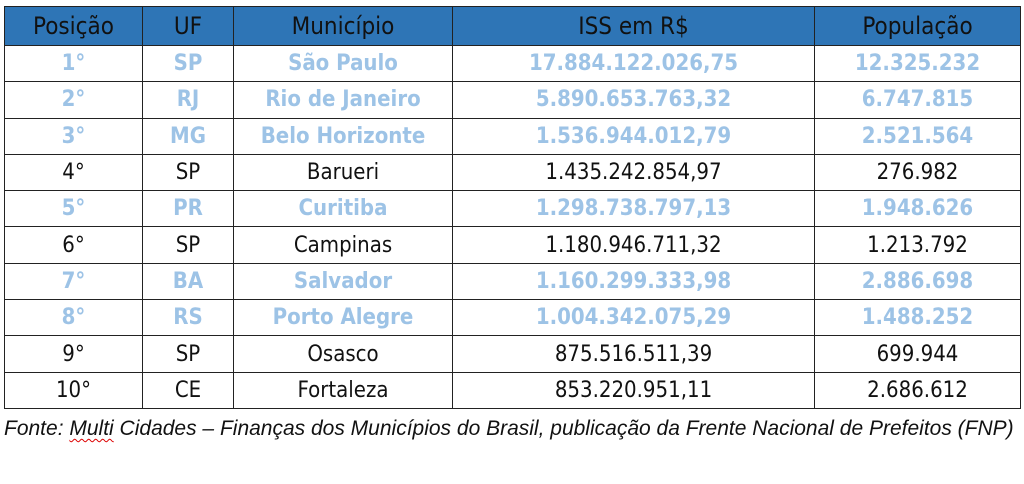 Image resolution: width=1024 pixels, height=484 pixels. Describe the element at coordinates (343, 390) in the screenshot. I see `cell-municipio: Fortaleza` at that location.